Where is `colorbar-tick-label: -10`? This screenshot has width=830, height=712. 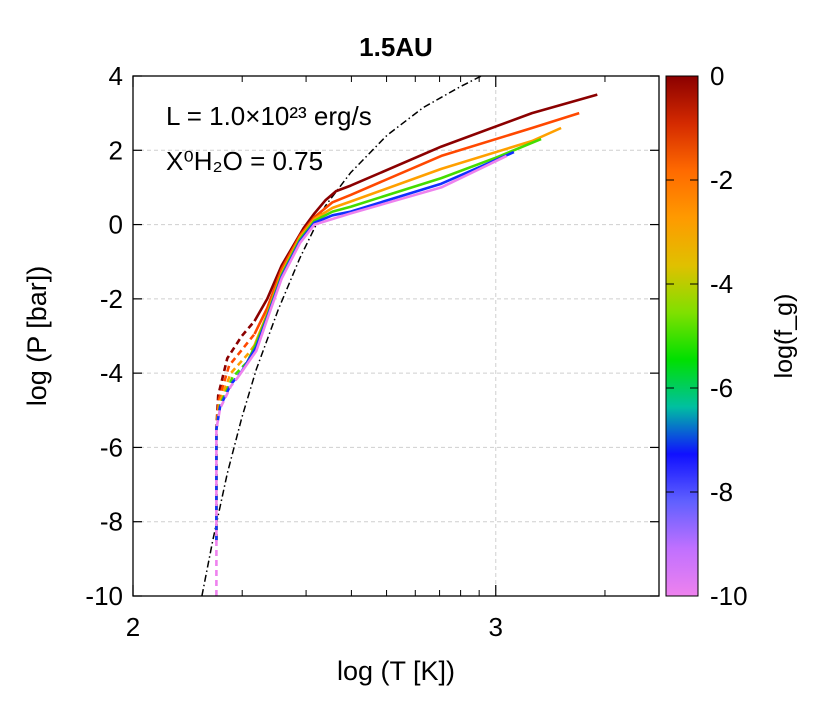
colorbar-tick-label: -10 is located at coordinates (729, 596).